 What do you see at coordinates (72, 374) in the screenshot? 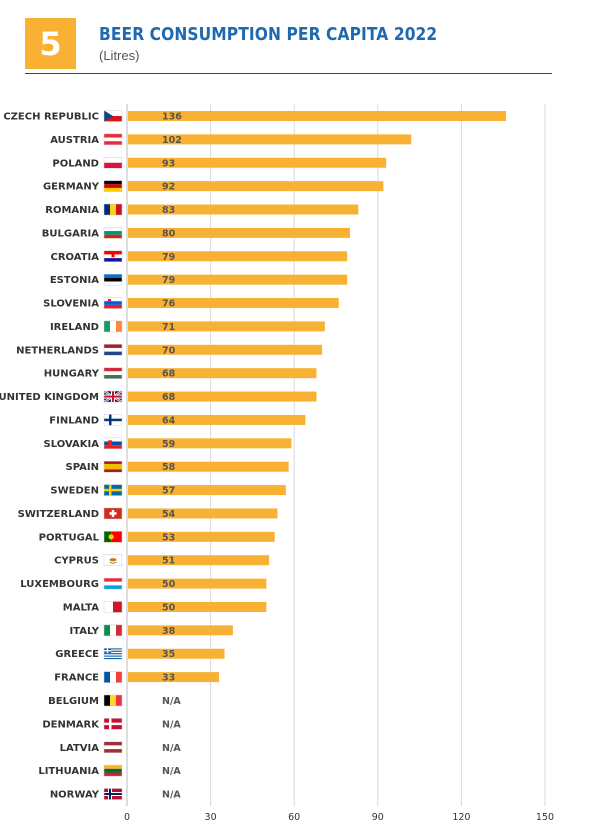
I see `category-label: HUNGARY` at bounding box center [72, 374].